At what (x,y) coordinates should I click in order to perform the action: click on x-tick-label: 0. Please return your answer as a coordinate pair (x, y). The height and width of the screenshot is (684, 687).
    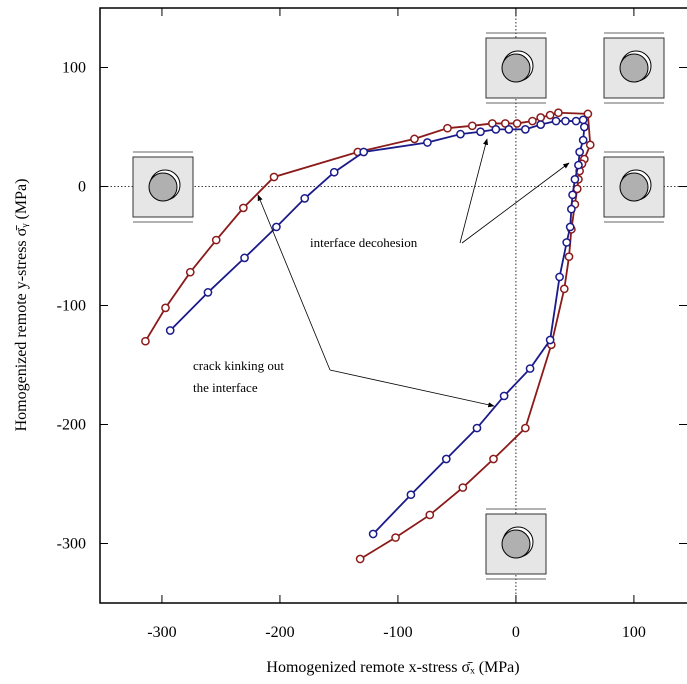
    Looking at the image, I should click on (516, 632).